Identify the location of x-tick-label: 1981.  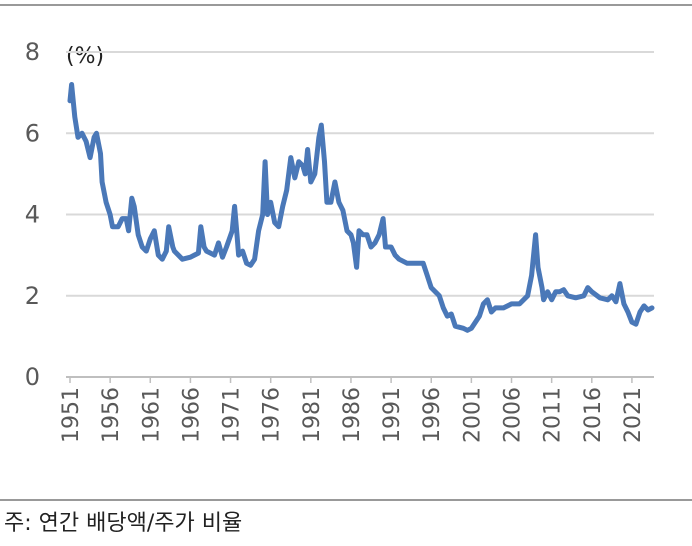
(312, 415).